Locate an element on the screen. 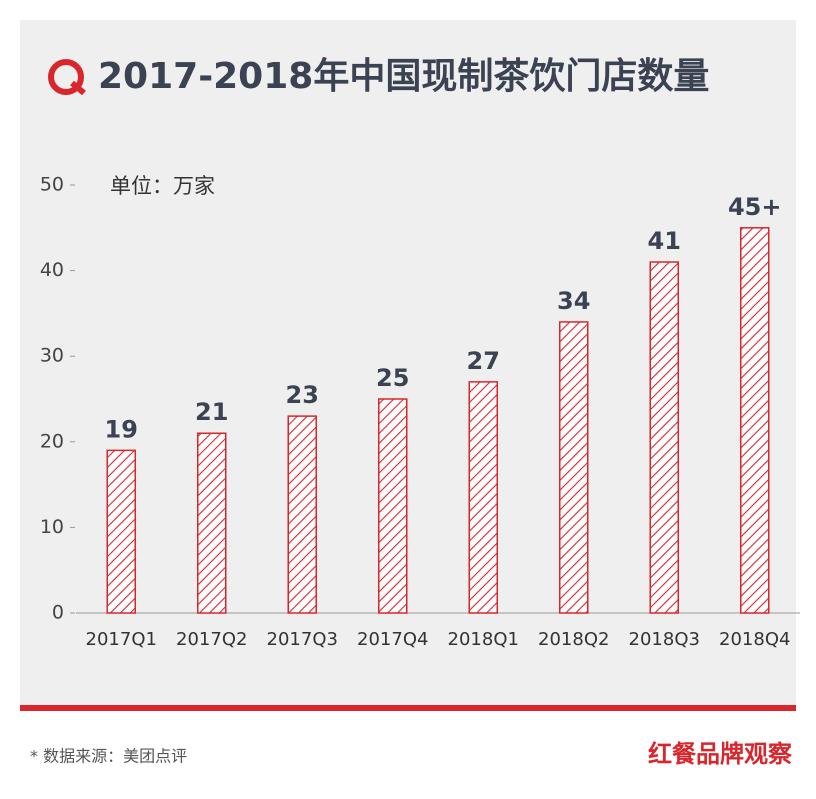 This screenshot has height=799, width=816. data-label: 34 is located at coordinates (573, 301).